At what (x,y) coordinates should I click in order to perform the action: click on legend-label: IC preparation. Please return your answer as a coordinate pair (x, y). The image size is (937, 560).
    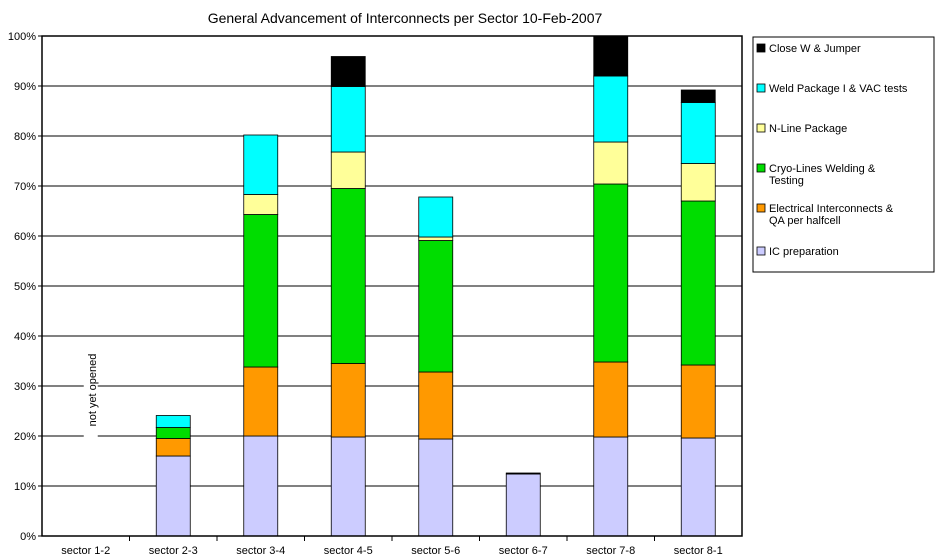
    Looking at the image, I should click on (804, 252).